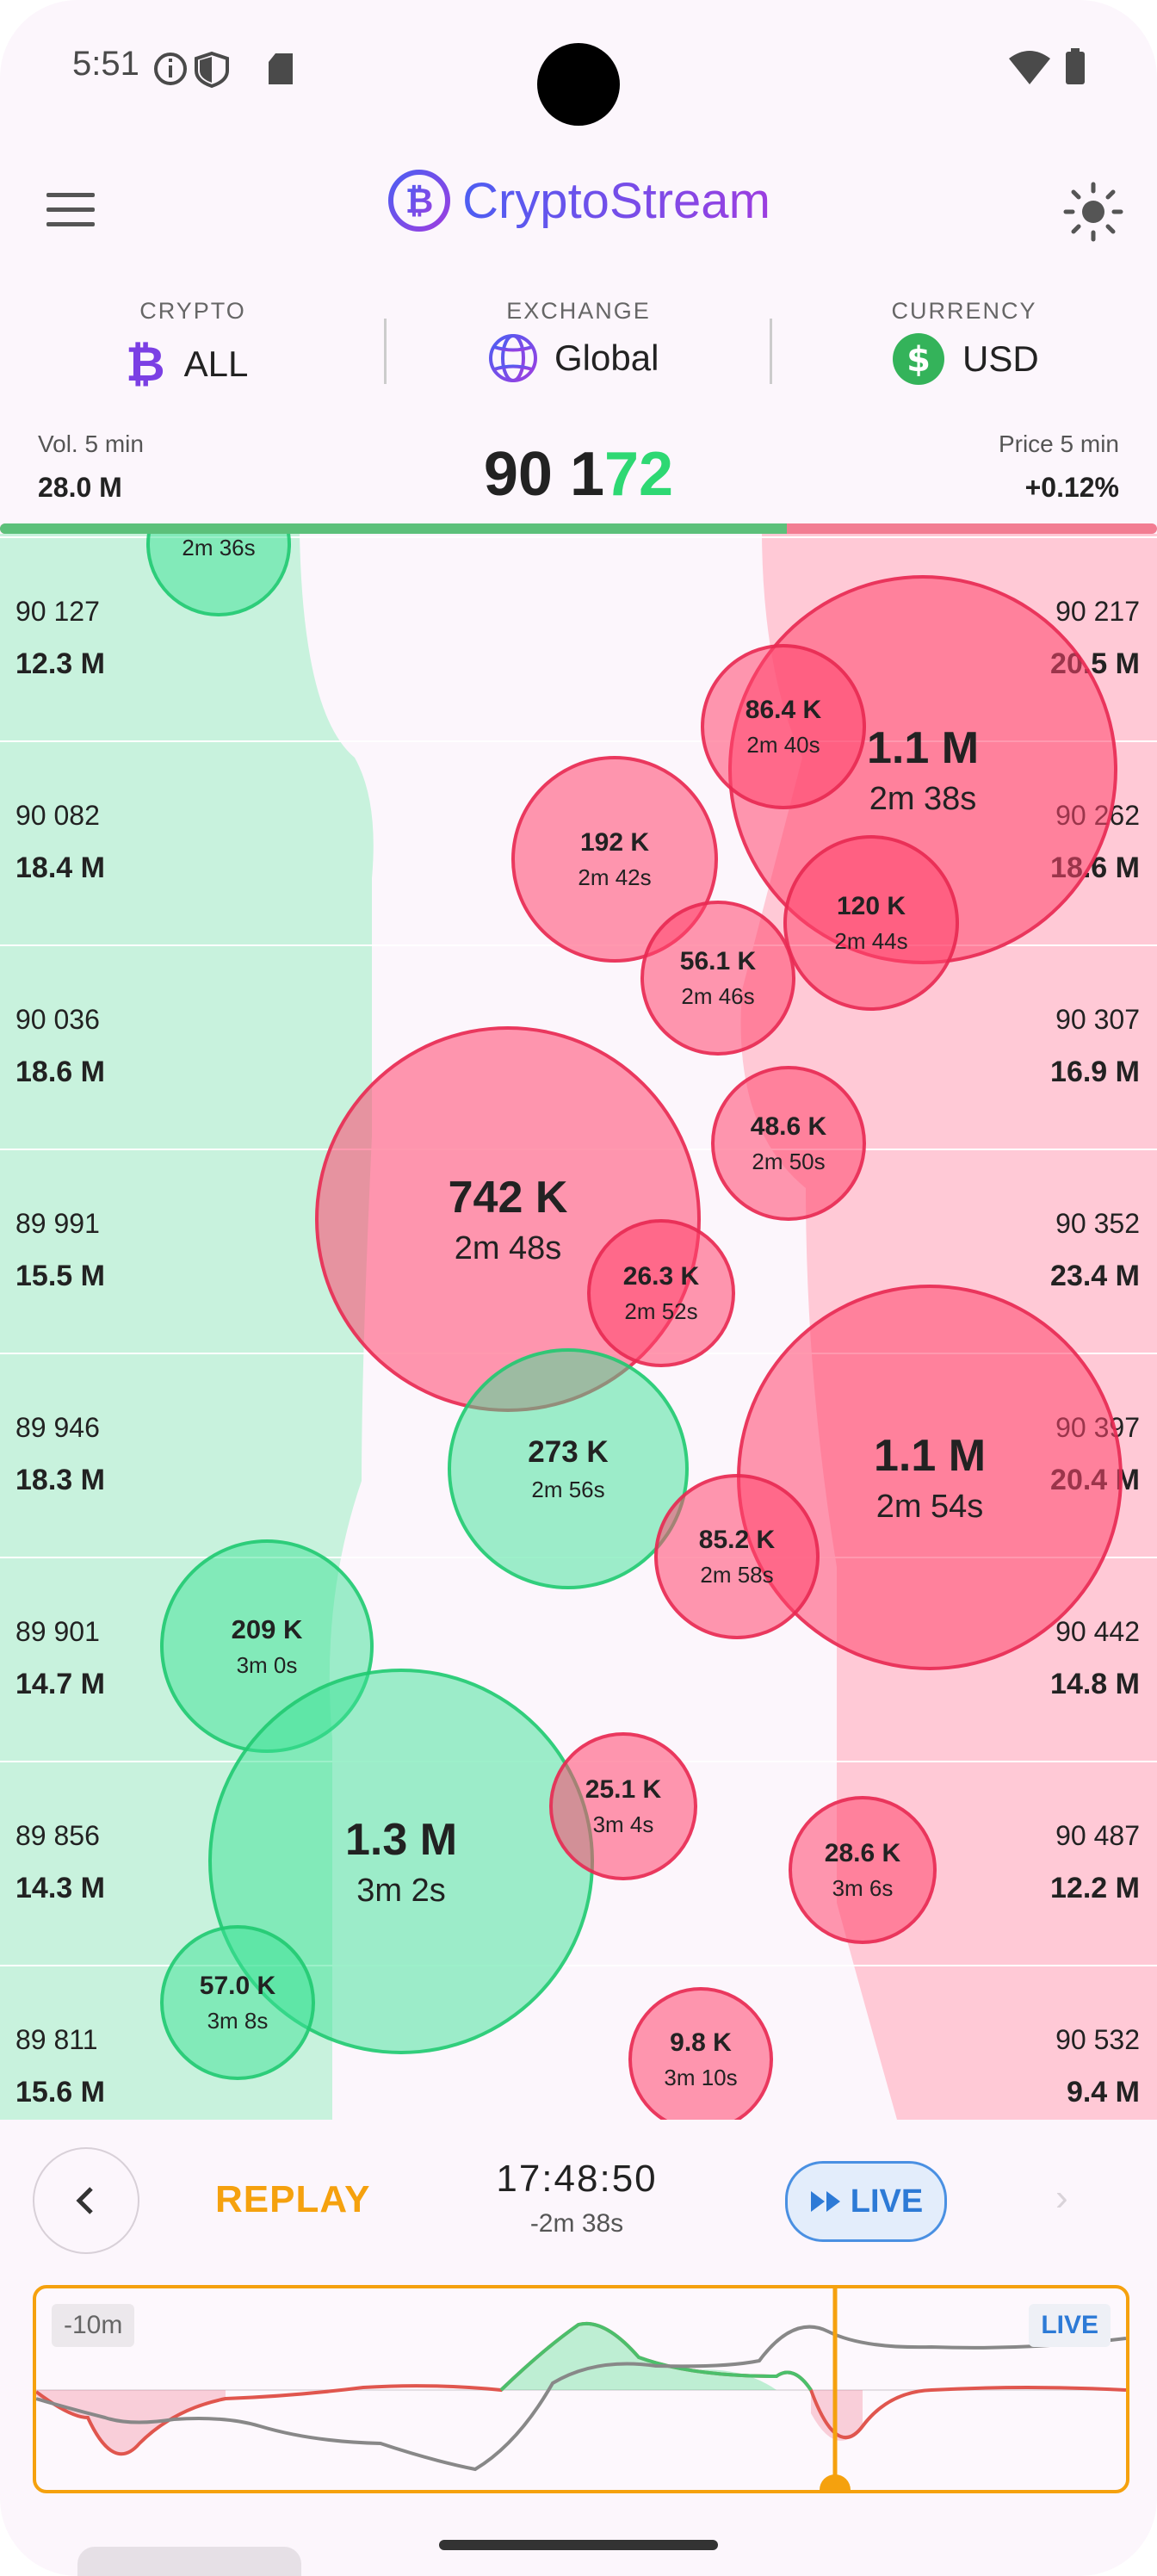  Describe the element at coordinates (223, 69) in the screenshot. I see `status-icons` at that location.